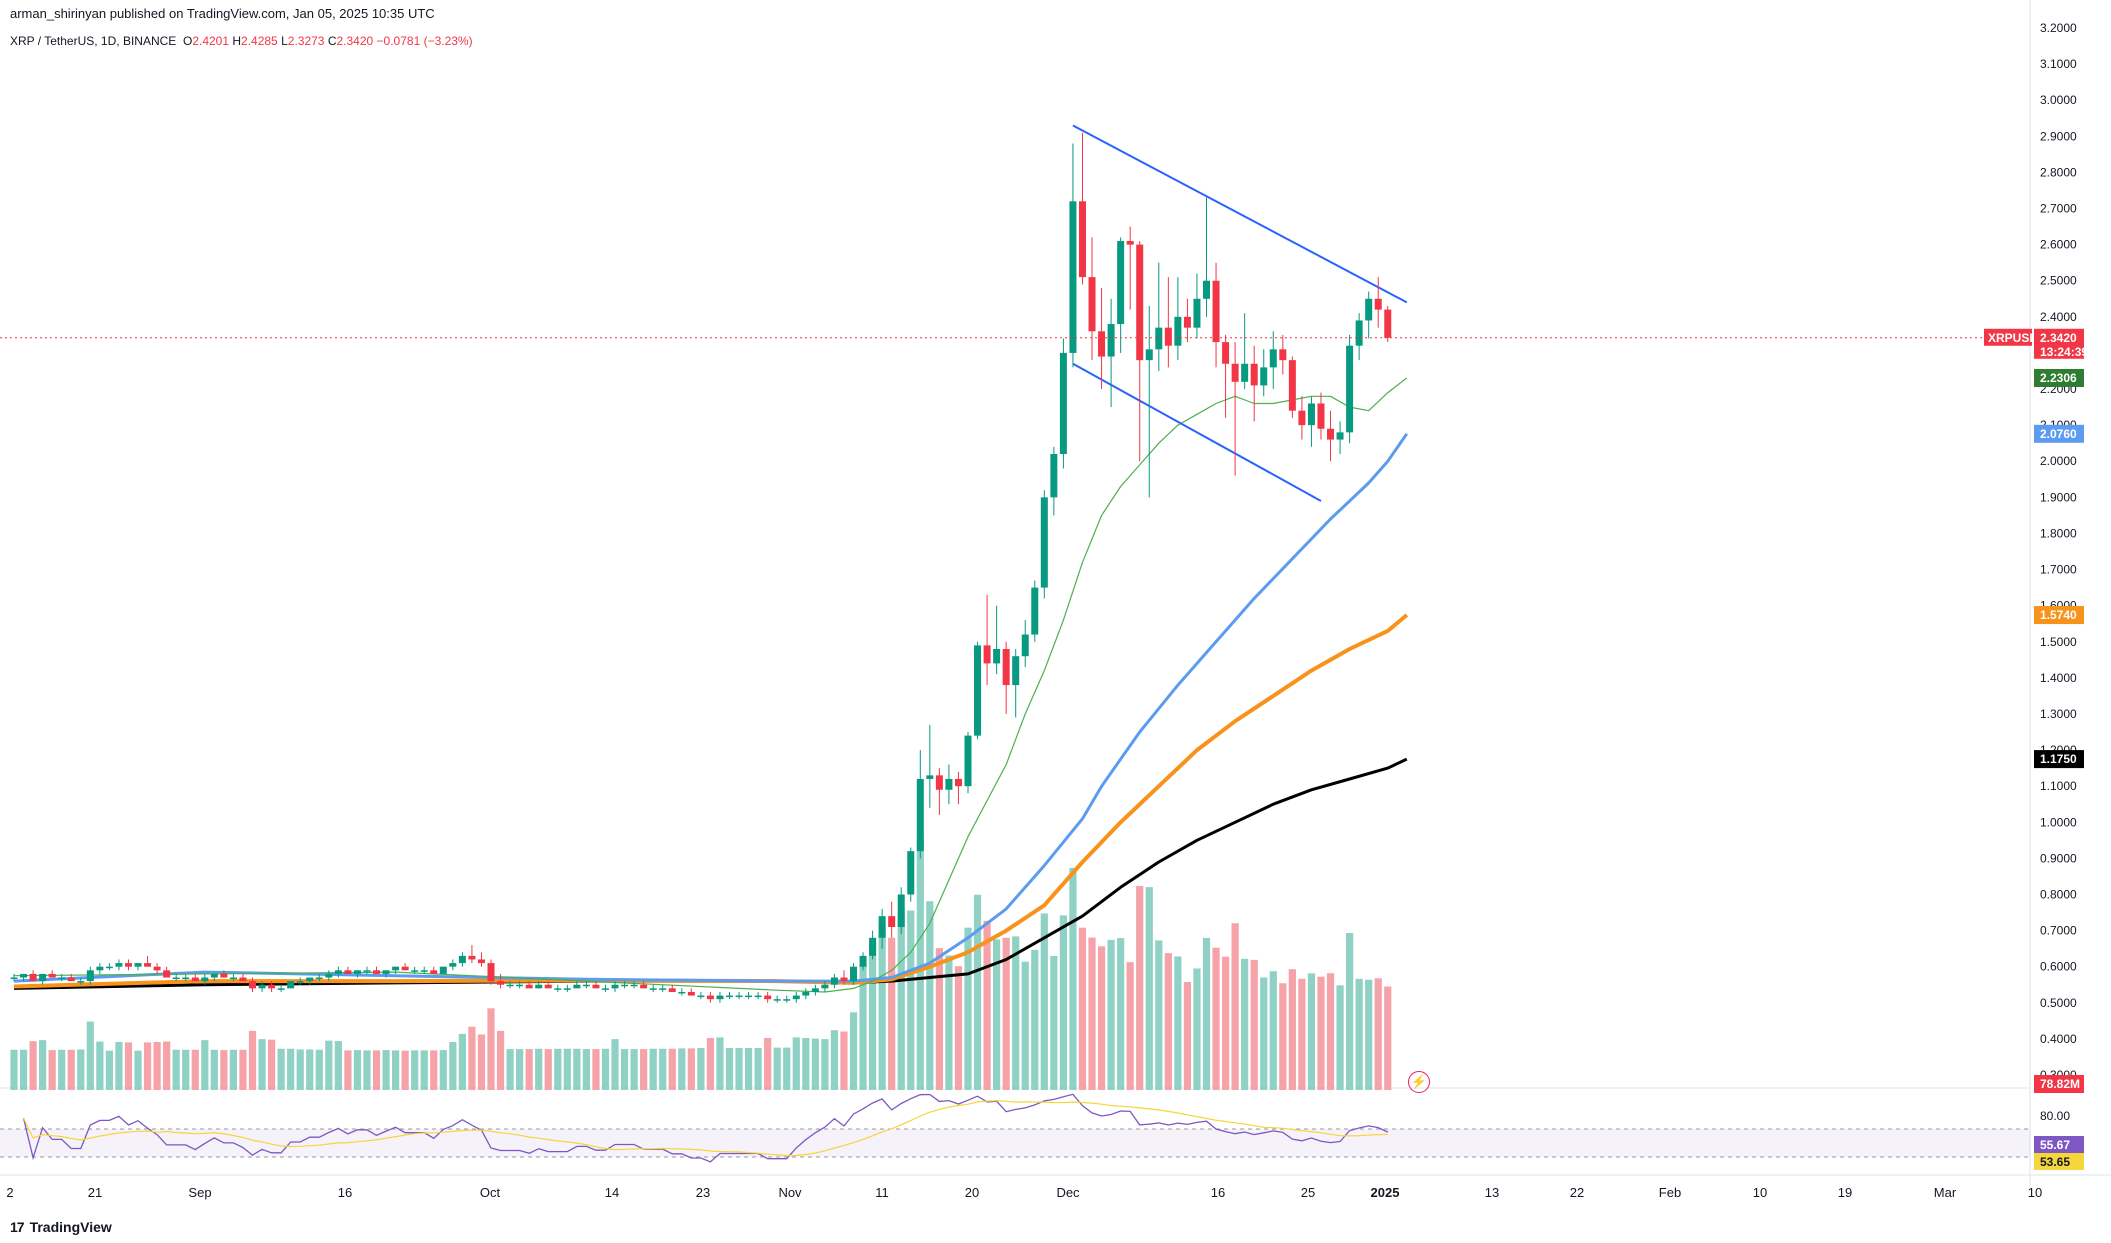 Image resolution: width=2111 pixels, height=1243 pixels. What do you see at coordinates (2055, 1145) in the screenshot?
I see `rsi-value: 55.67` at bounding box center [2055, 1145].